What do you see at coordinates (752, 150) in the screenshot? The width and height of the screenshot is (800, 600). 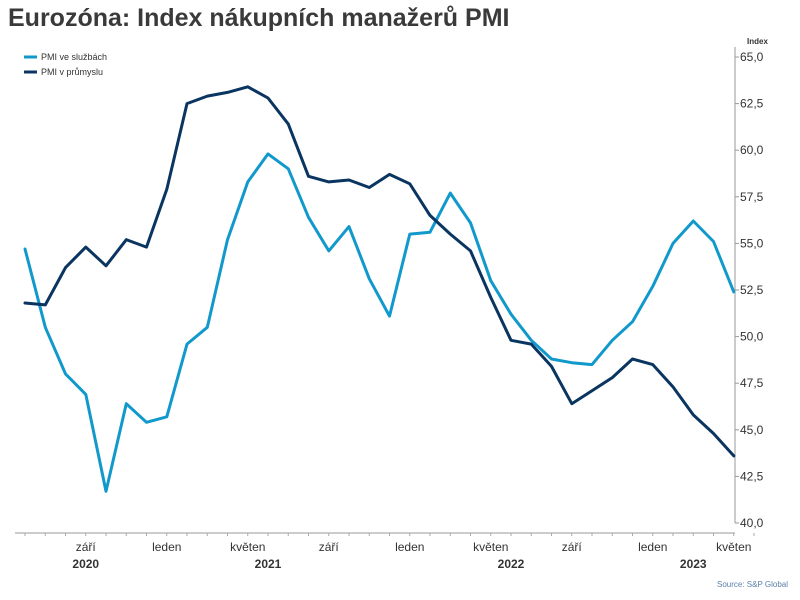 I see `y-tick-label: 60,0` at bounding box center [752, 150].